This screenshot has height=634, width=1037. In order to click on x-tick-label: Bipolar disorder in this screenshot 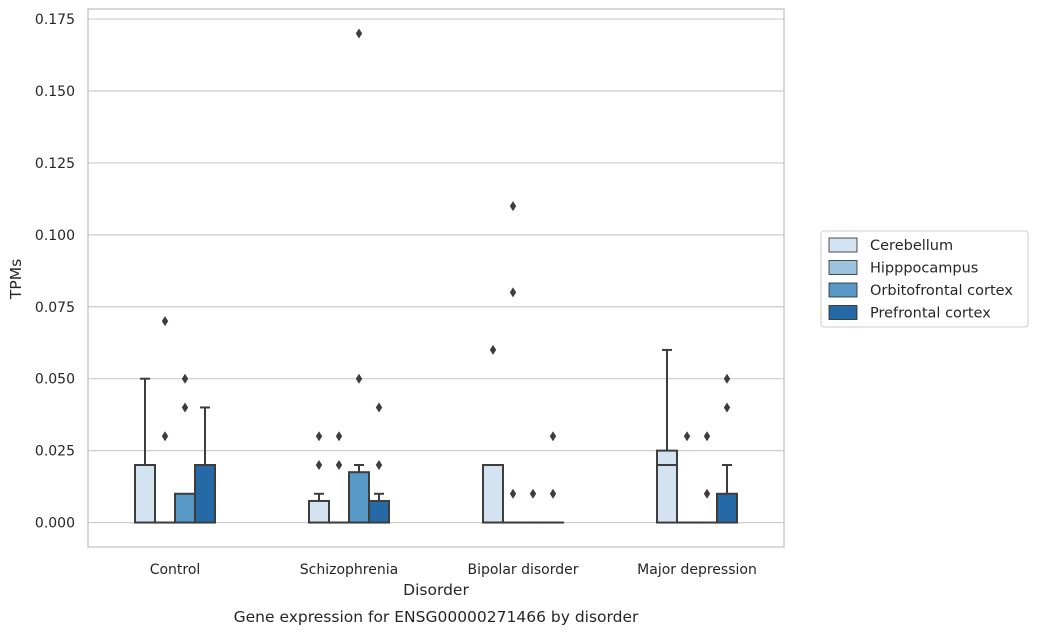, I will do `click(522, 570)`.